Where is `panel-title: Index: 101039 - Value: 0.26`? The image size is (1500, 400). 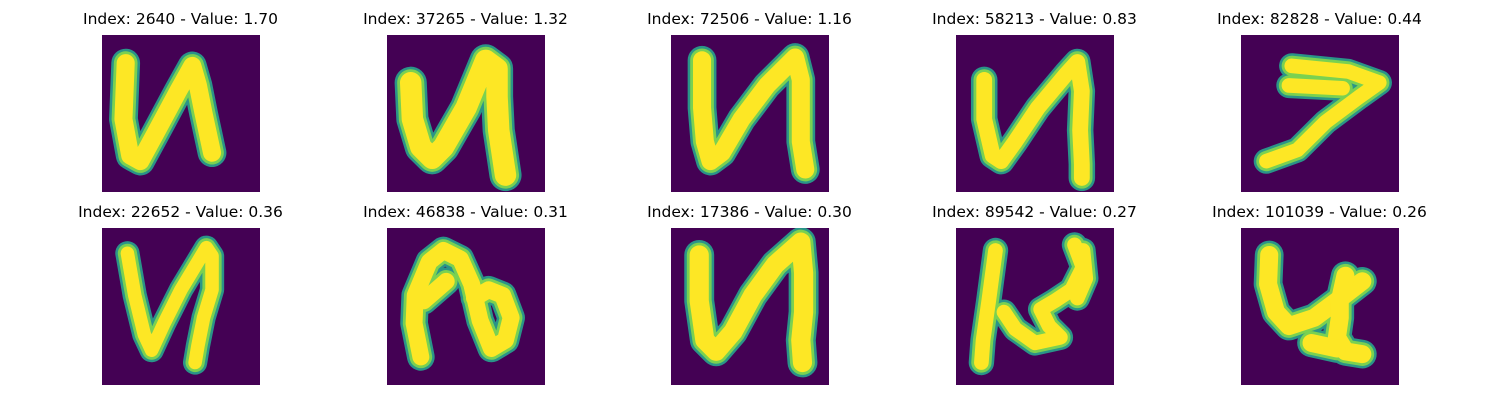 panel-title: Index: 101039 - Value: 0.26 is located at coordinates (1319, 212).